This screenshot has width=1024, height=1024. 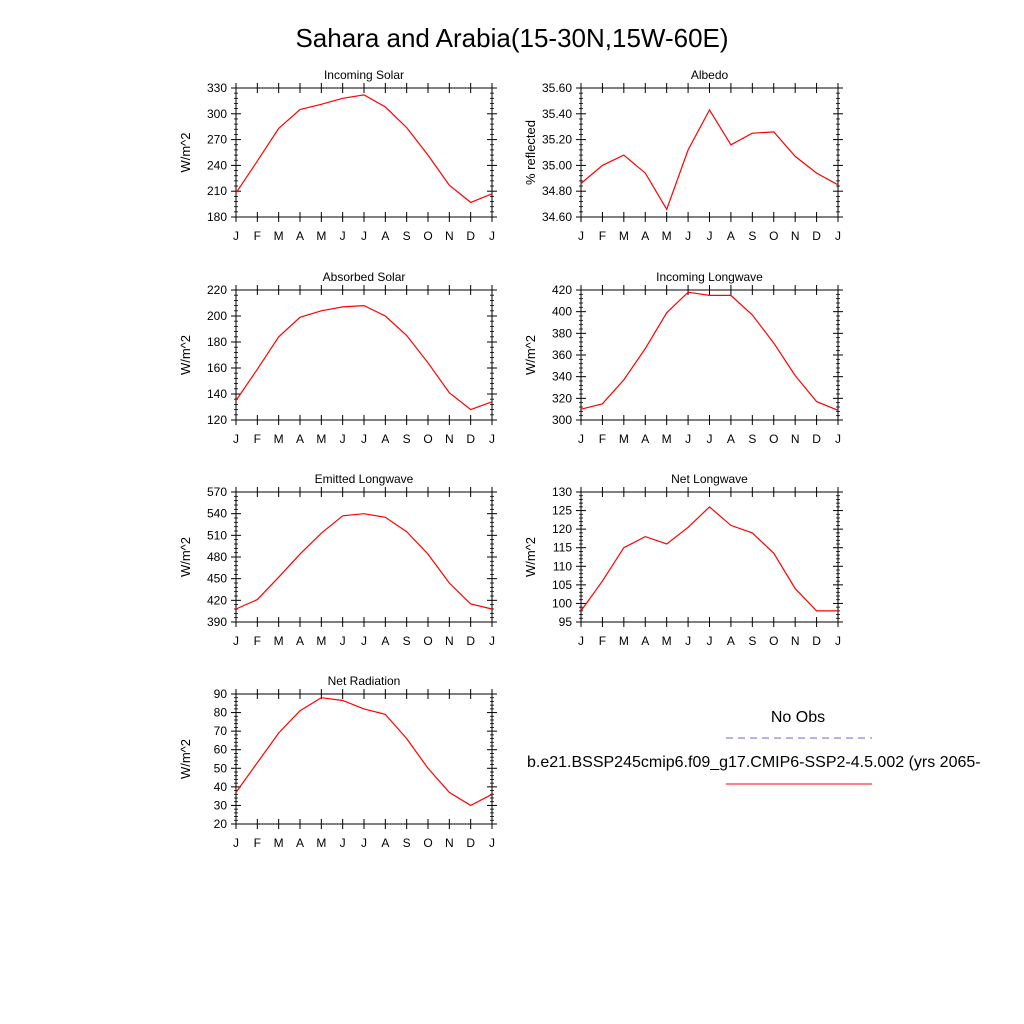 What do you see at coordinates (217, 140) in the screenshot?
I see `y-tick-label: 270` at bounding box center [217, 140].